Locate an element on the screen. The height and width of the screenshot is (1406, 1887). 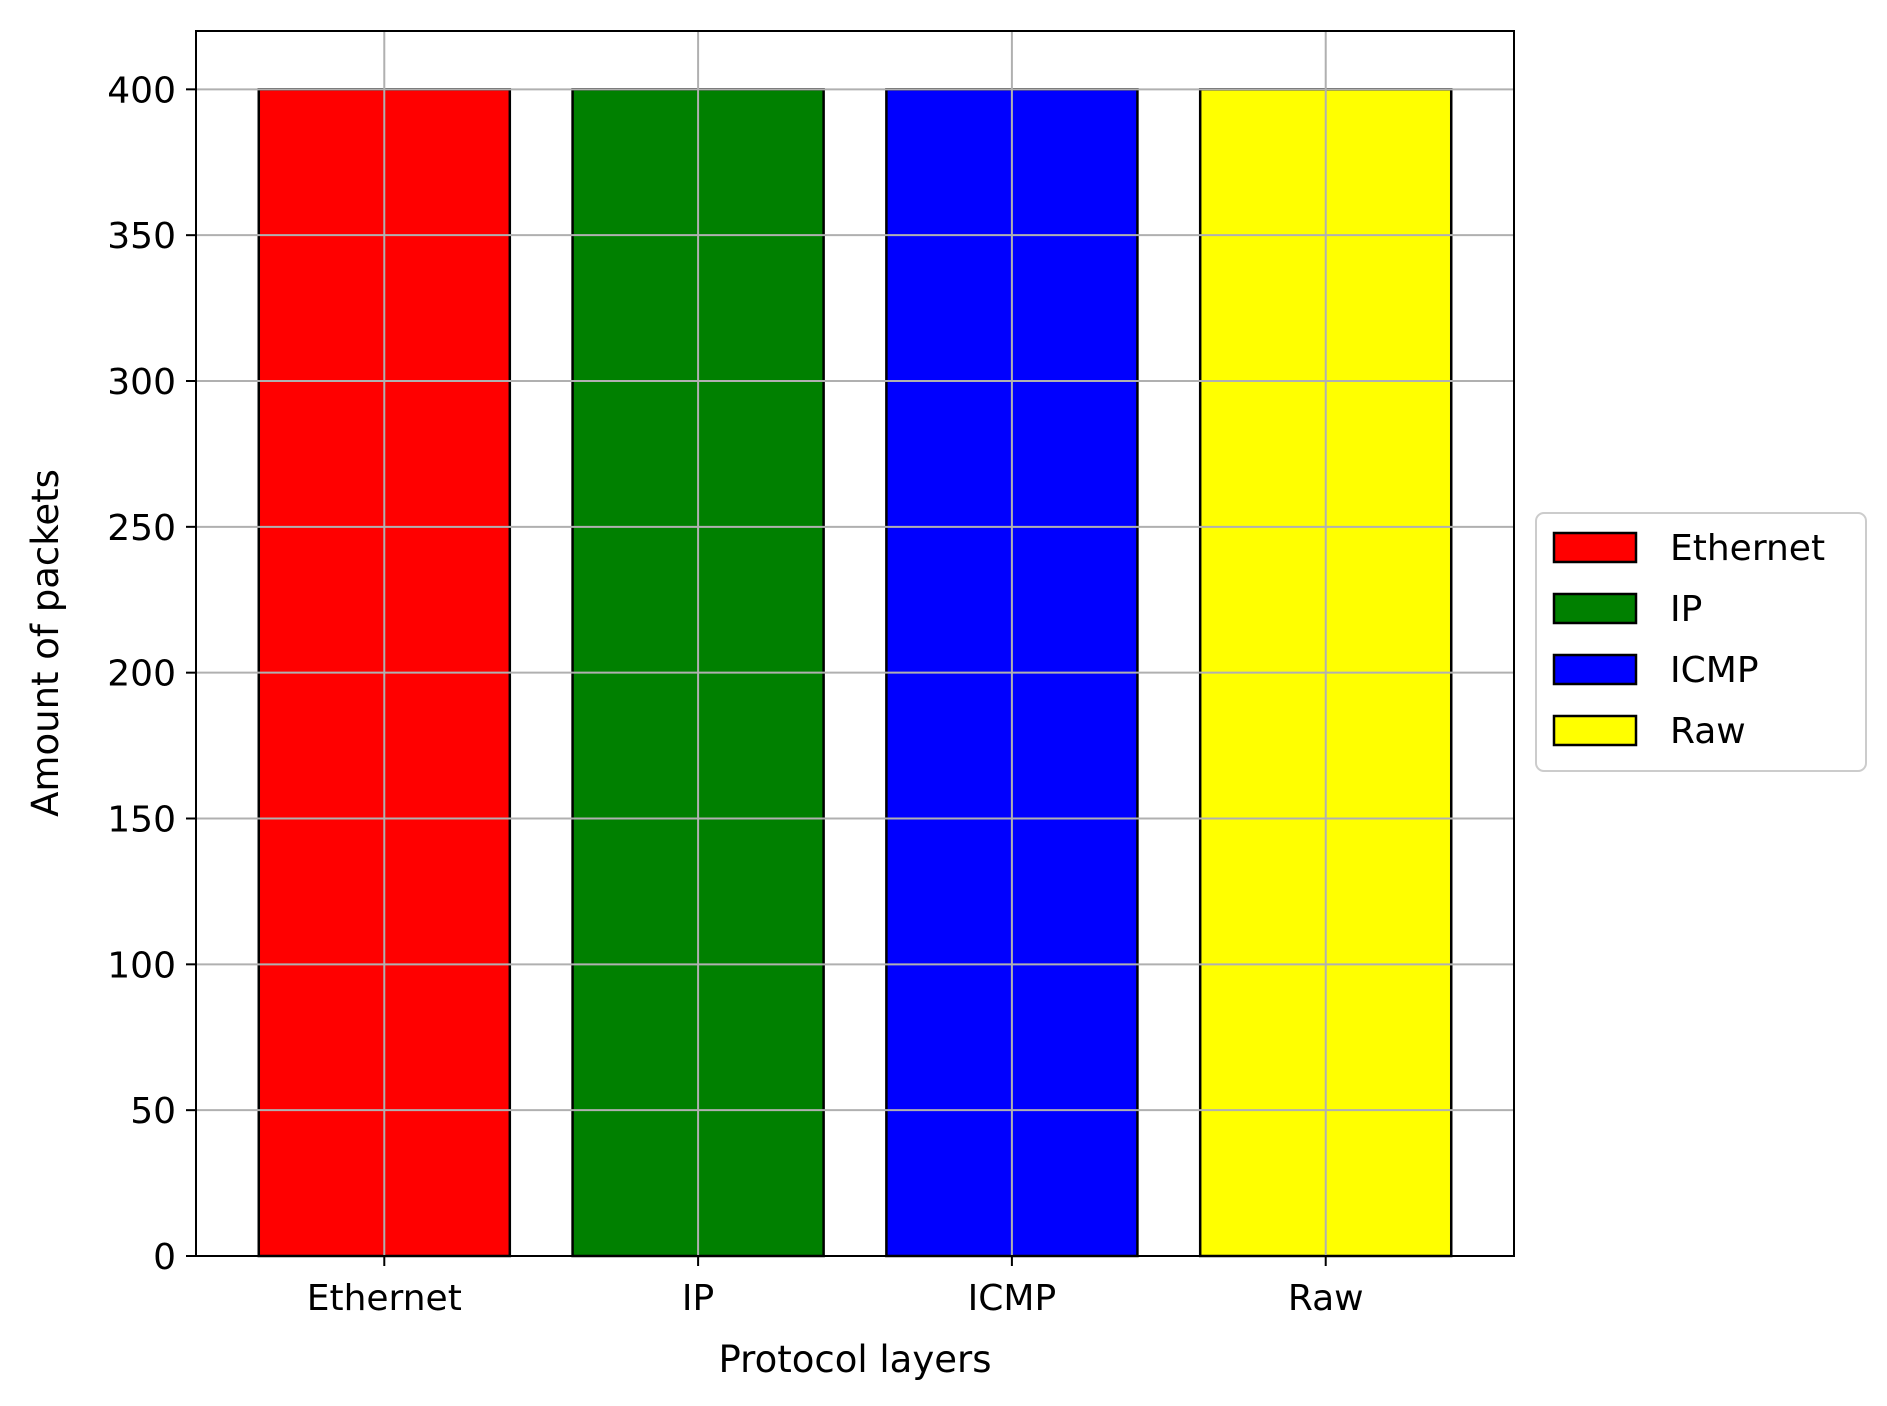
y-tick-label: 400 is located at coordinates (141, 90).